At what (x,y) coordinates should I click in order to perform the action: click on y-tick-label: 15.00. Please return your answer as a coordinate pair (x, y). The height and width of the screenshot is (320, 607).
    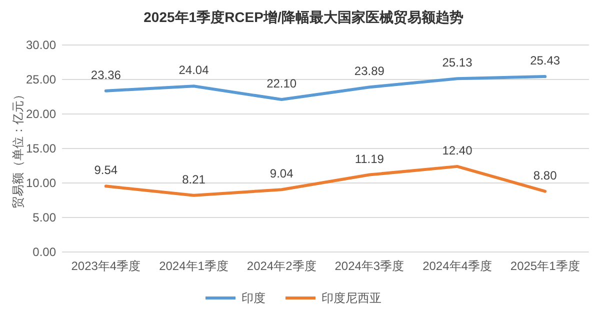
    Looking at the image, I should click on (41, 149).